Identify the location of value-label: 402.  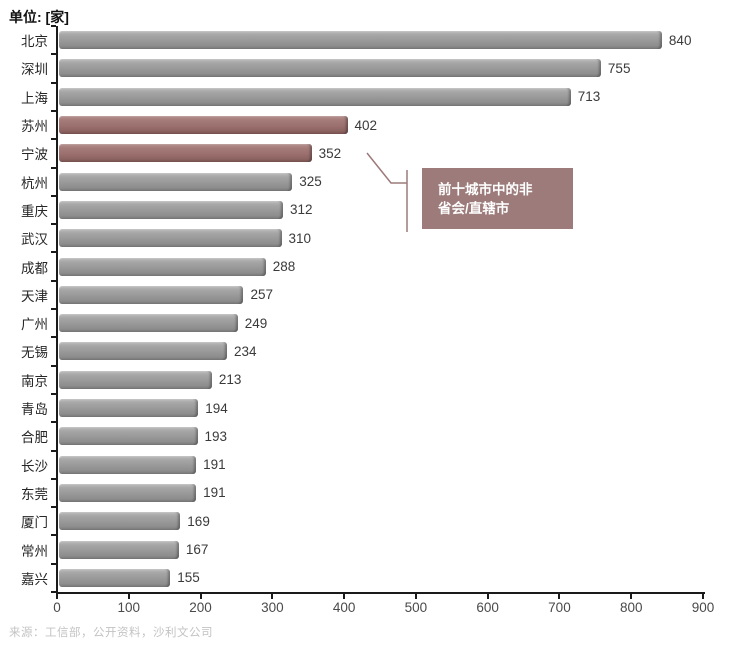
(366, 125).